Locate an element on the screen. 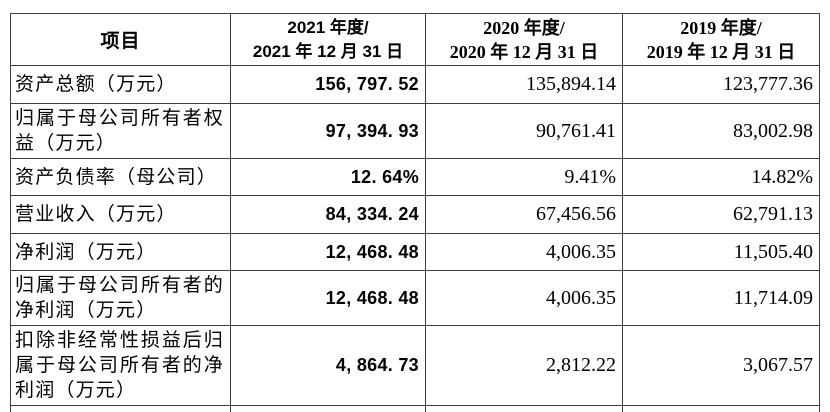  value-2021: 156, 797. 52 is located at coordinates (328, 84).